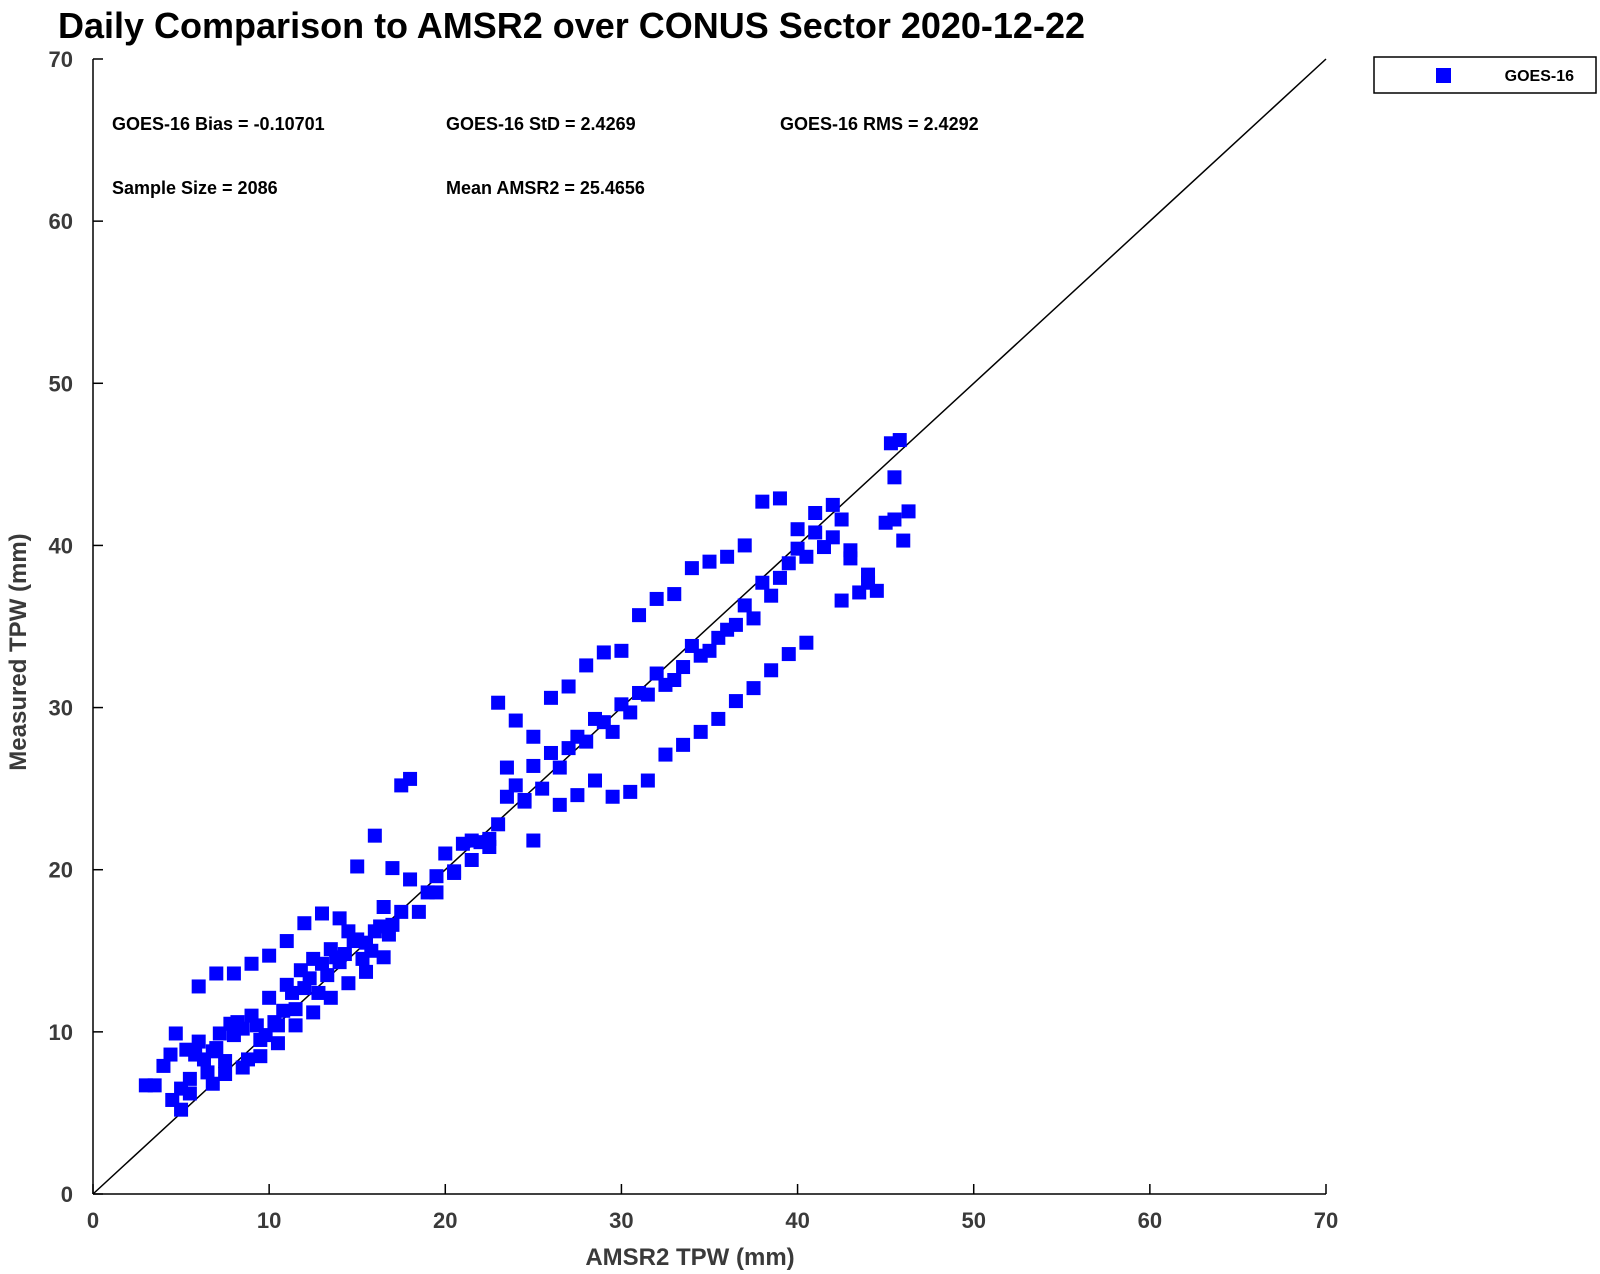 The width and height of the screenshot is (1600, 1274). Describe the element at coordinates (797, 1220) in the screenshot. I see `x-tick-label: 40` at that location.